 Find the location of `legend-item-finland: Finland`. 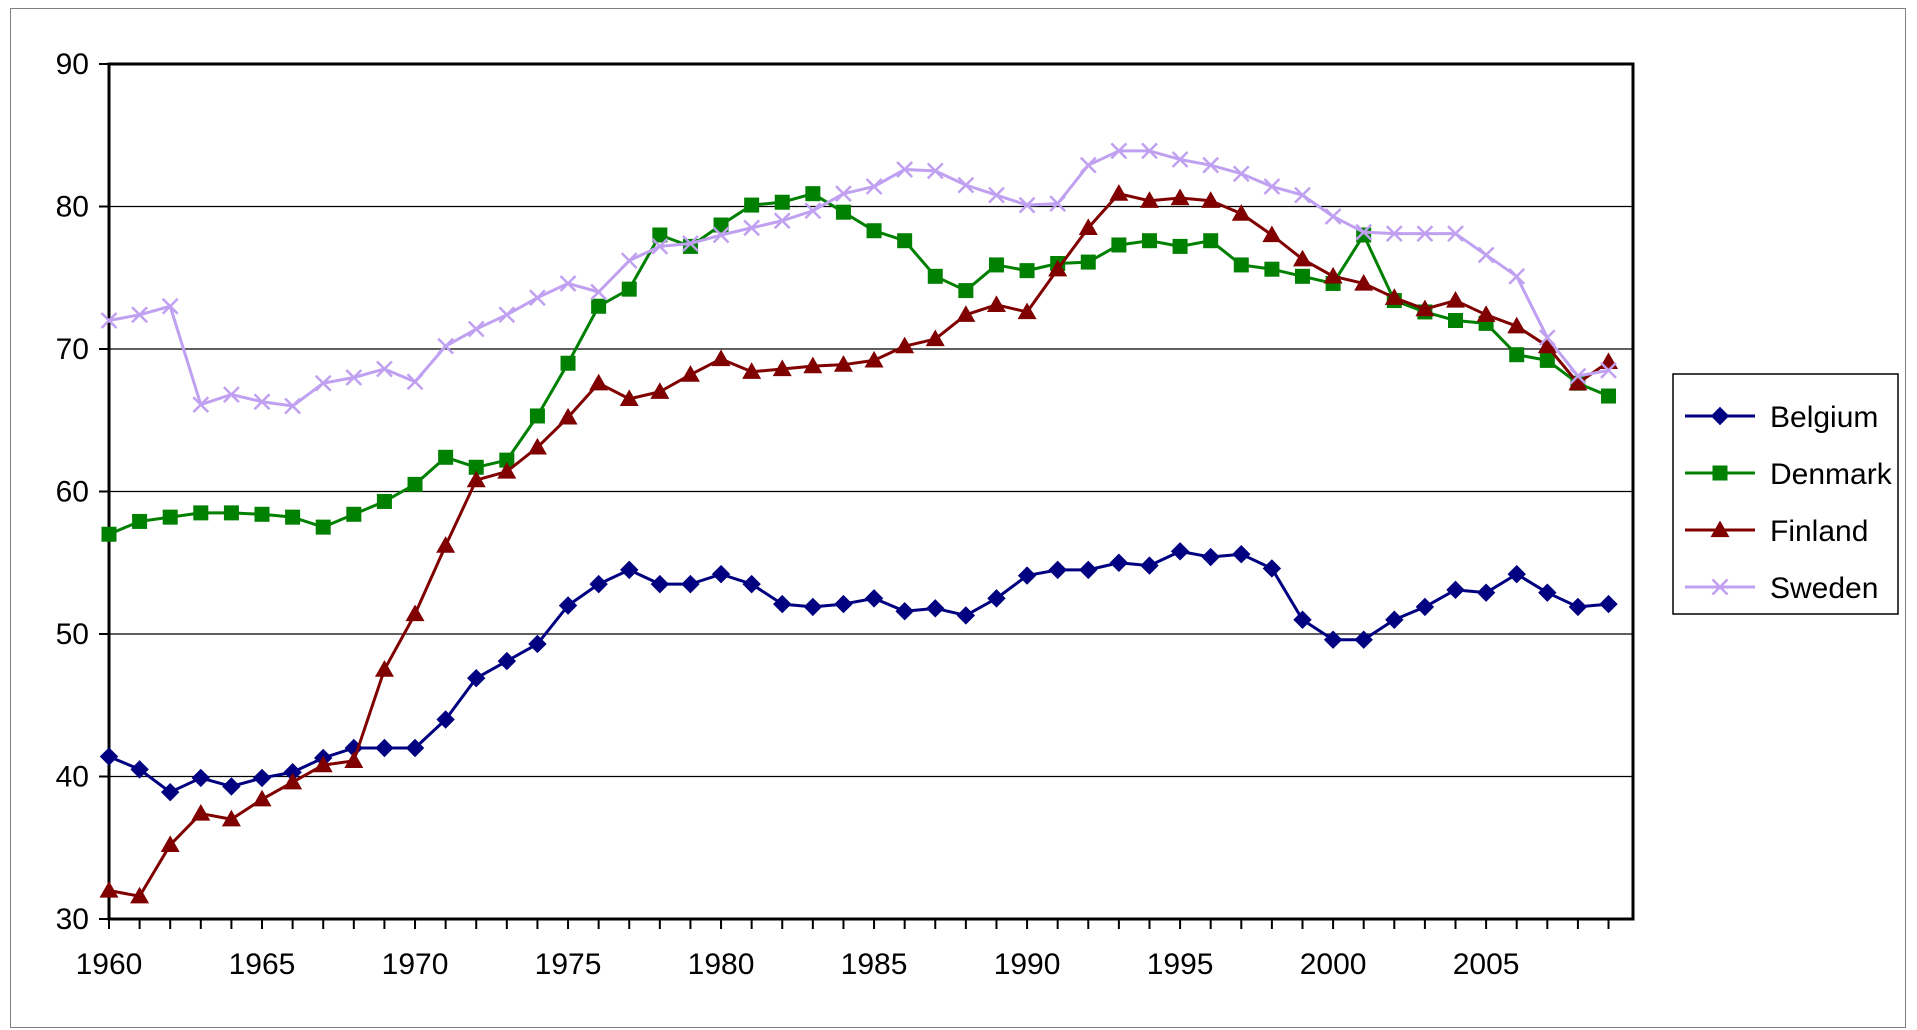

legend-item-finland: Finland is located at coordinates (1776, 531).